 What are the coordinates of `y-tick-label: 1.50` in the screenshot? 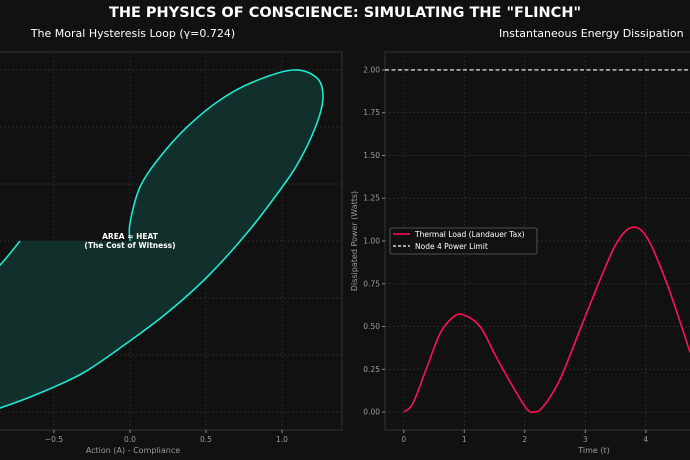 It's located at (371, 155).